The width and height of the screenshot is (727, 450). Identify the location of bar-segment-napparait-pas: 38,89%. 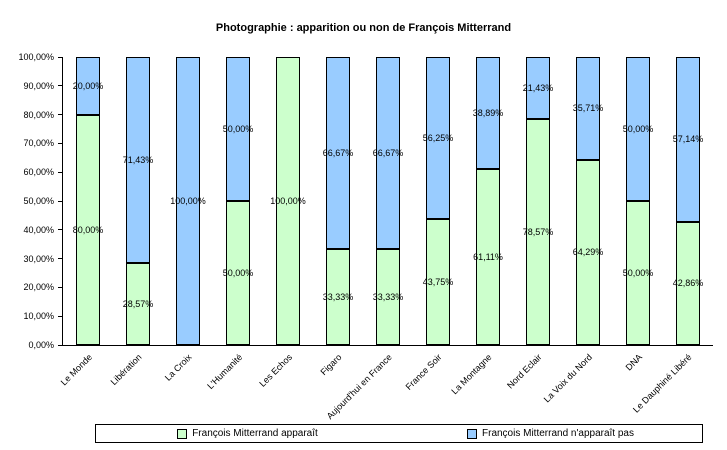
(488, 113).